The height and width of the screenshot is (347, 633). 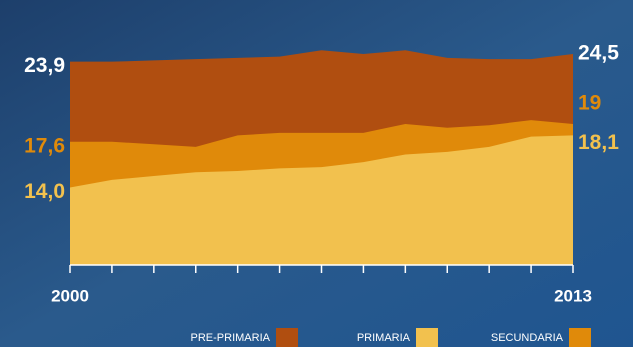 I want to click on value-label: 14,0, so click(x=44, y=191).